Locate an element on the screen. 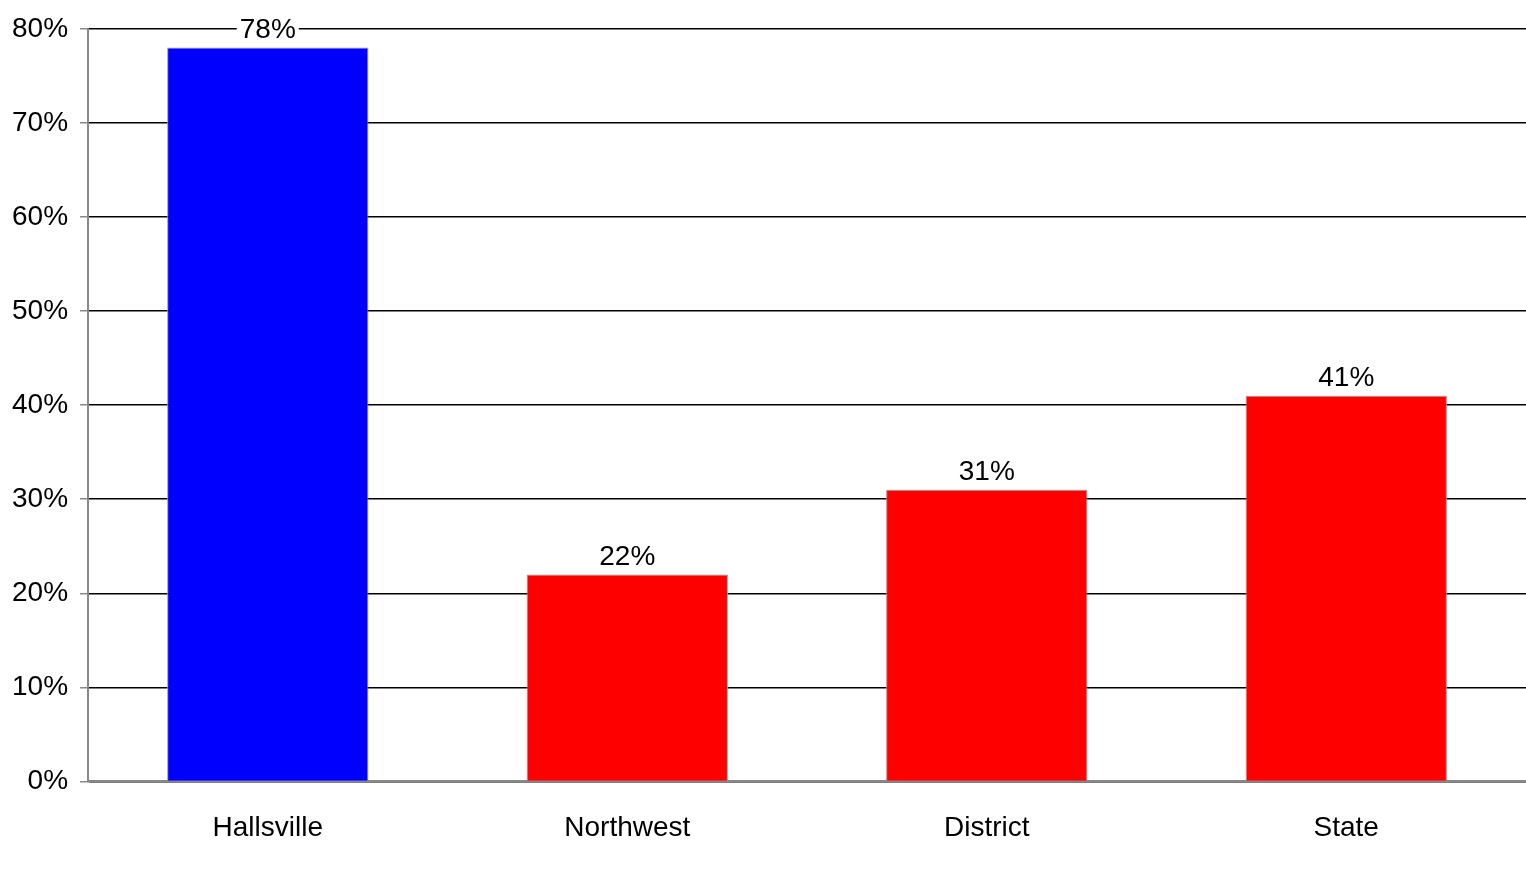 The image size is (1526, 875). x-tick-label: State is located at coordinates (1346, 826).